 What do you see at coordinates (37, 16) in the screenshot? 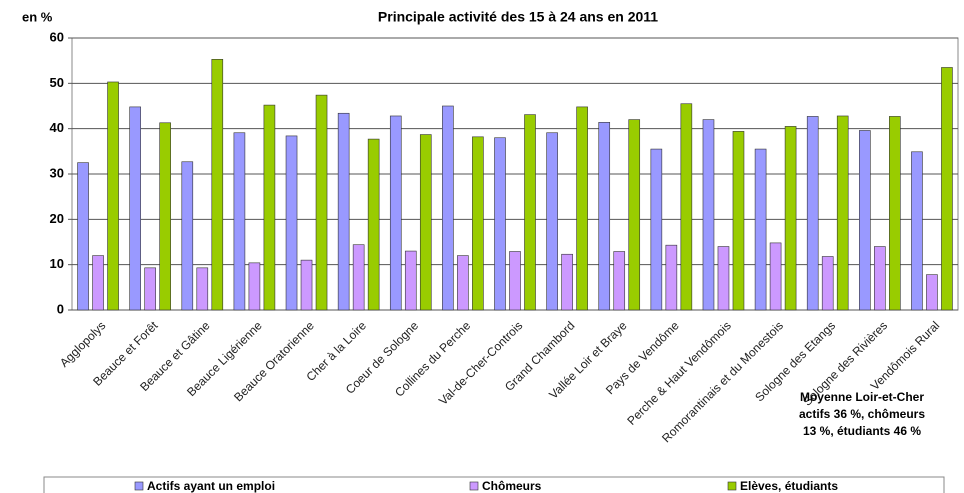
I see `y-axis-label: en %` at bounding box center [37, 16].